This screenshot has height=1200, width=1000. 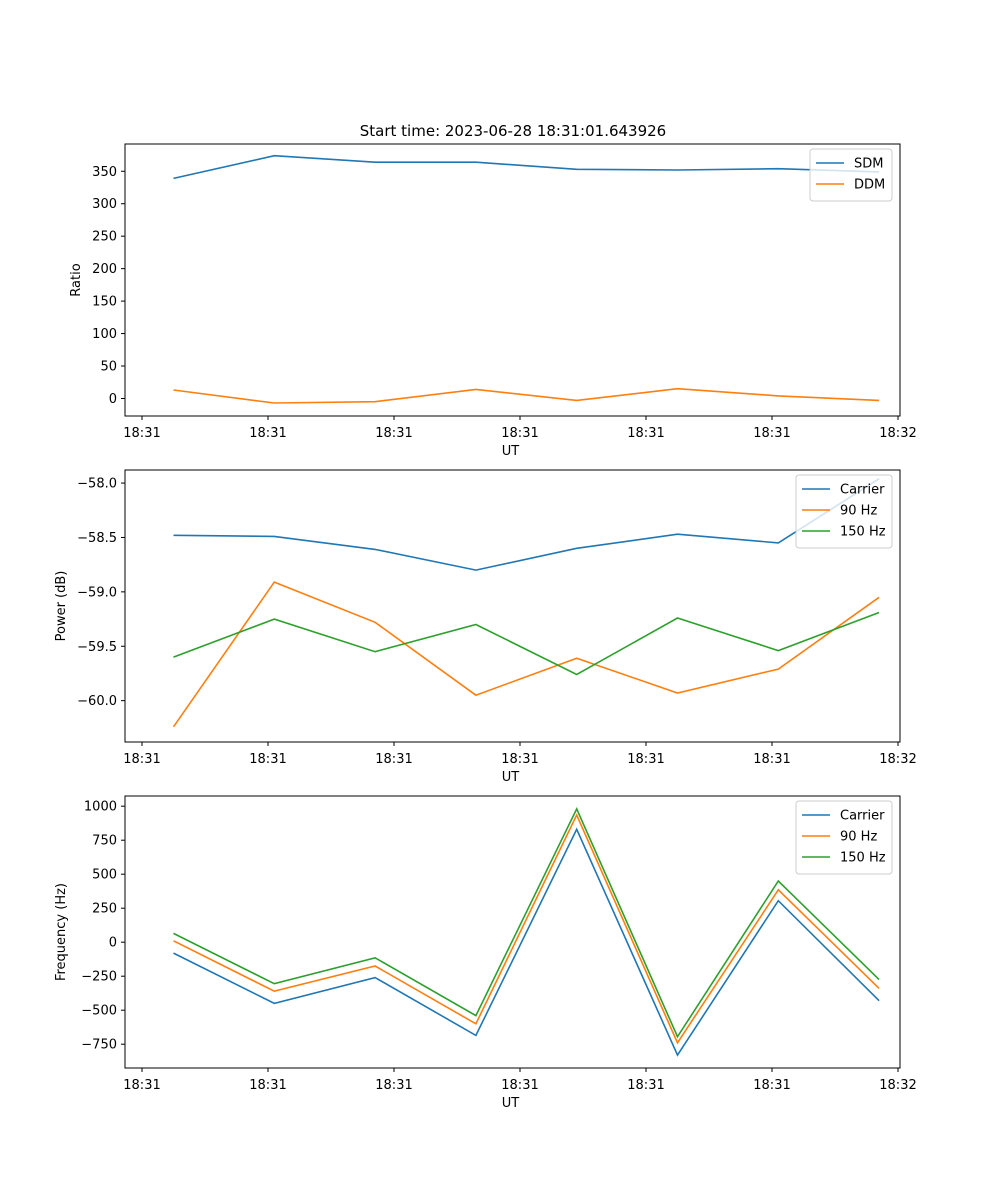 I want to click on figure-title: Start time: 2023-06-28 18:31:01.643926, so click(x=513, y=131).